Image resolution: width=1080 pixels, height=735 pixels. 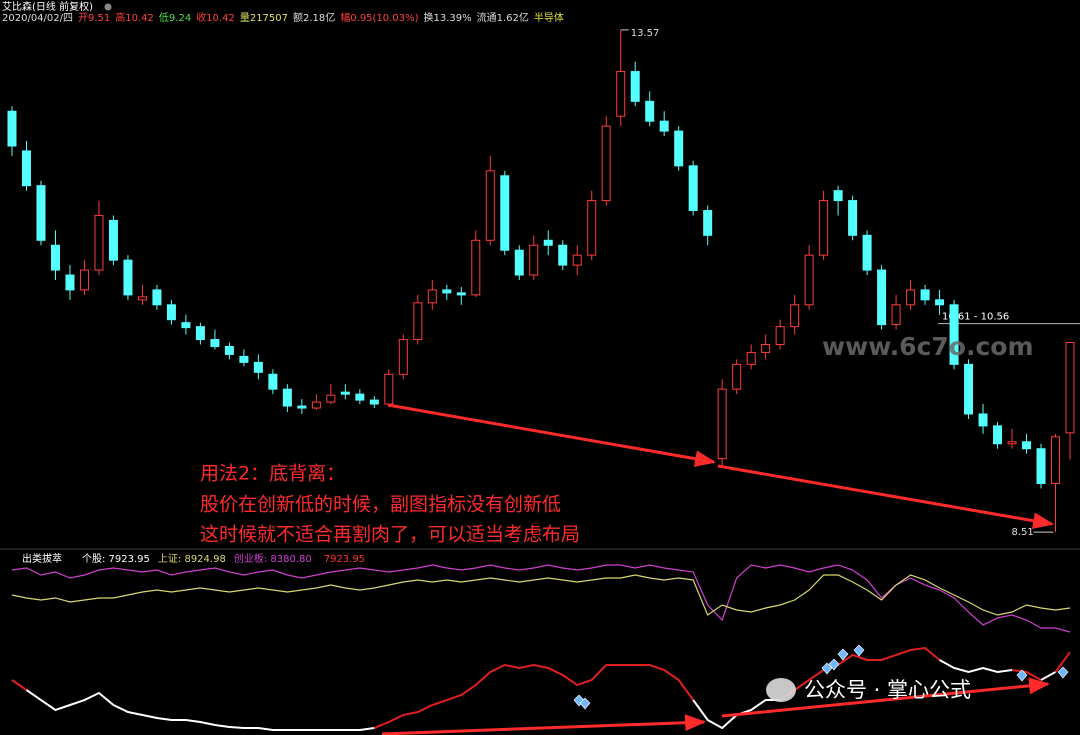 I want to click on settings-icon, so click(x=108, y=7).